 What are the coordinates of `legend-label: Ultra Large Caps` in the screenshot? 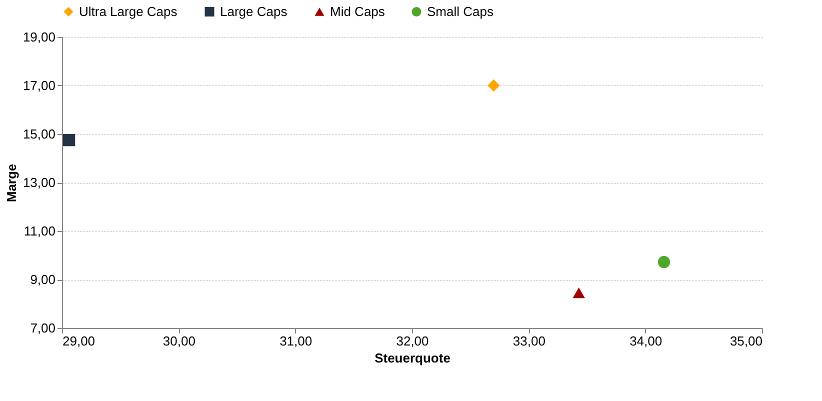 It's located at (128, 11).